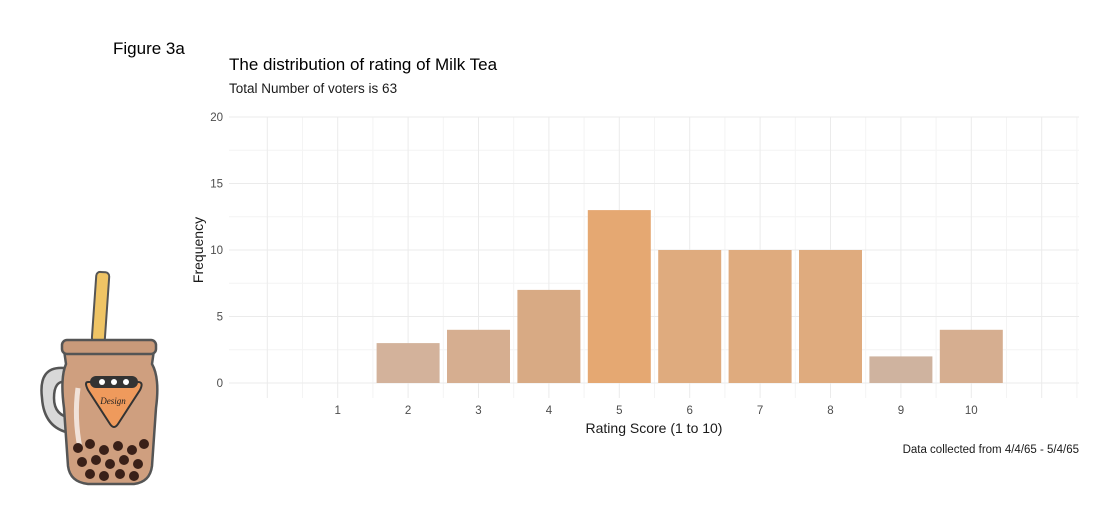  I want to click on jar-rim, so click(109, 347).